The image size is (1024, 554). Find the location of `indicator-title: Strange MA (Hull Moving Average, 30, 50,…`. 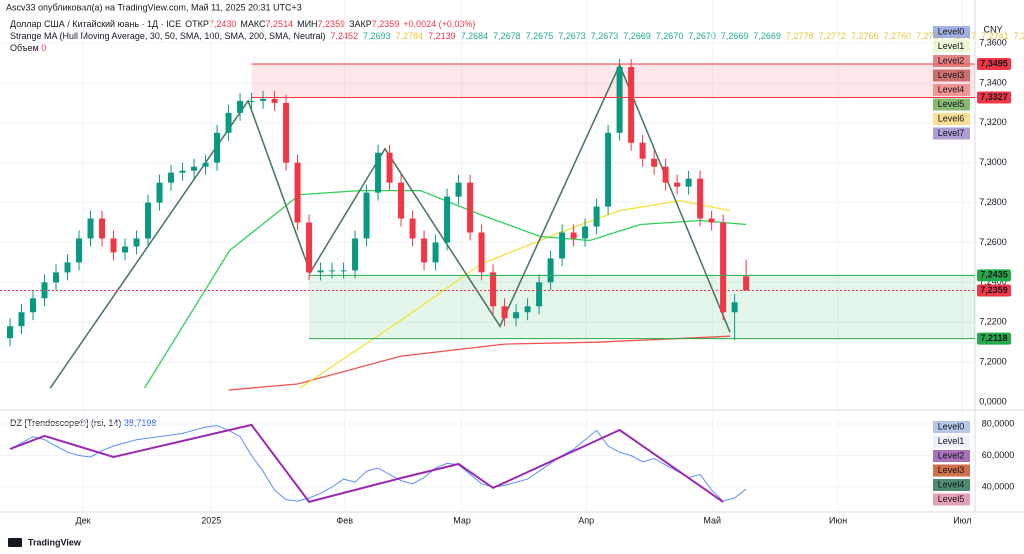

indicator-title: Strange MA (Hull Moving Average, 30, 50,… is located at coordinates (167, 36).